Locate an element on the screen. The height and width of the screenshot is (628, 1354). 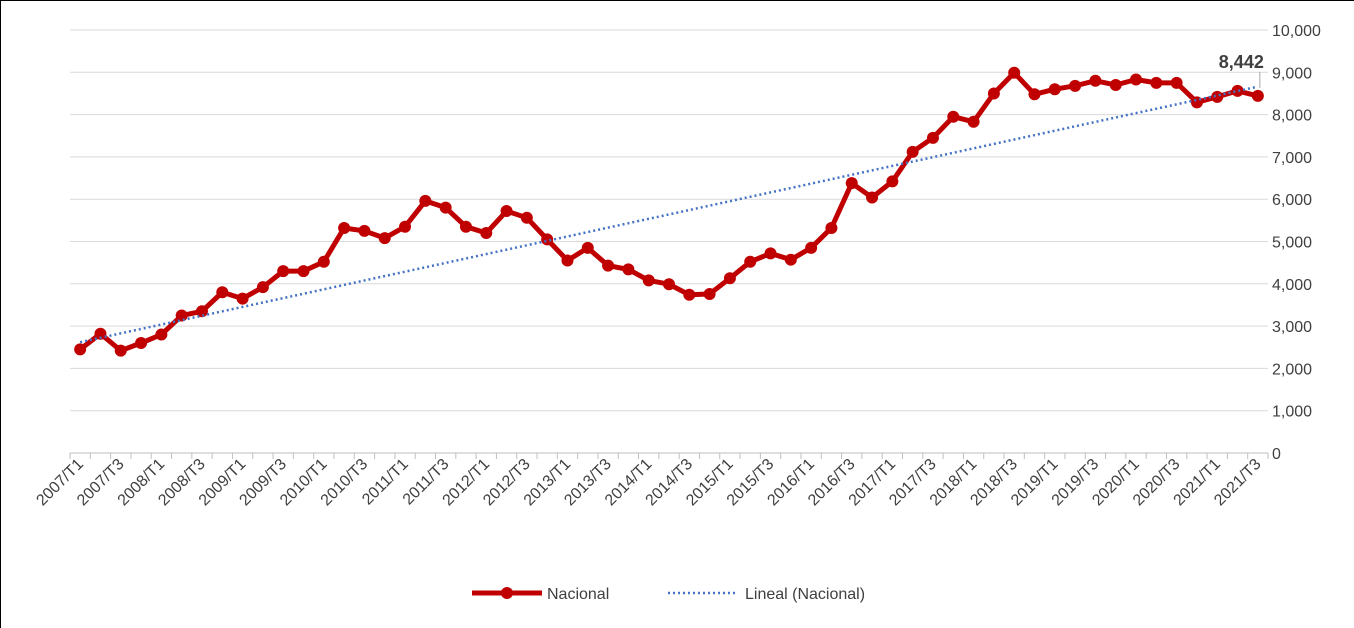
y-tick-label: 7,000 is located at coordinates (1292, 158).